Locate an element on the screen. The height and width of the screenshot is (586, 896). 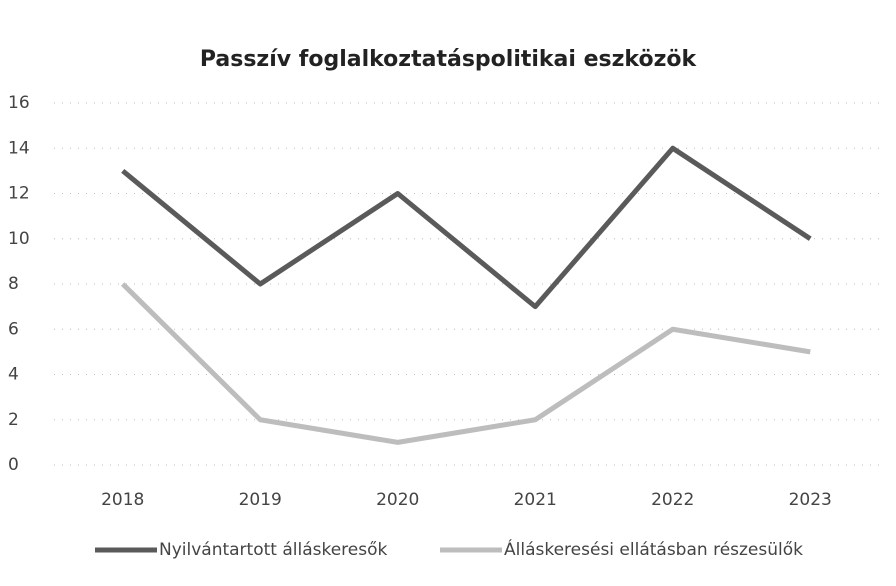
x-tick-label: 2021 is located at coordinates (535, 500).